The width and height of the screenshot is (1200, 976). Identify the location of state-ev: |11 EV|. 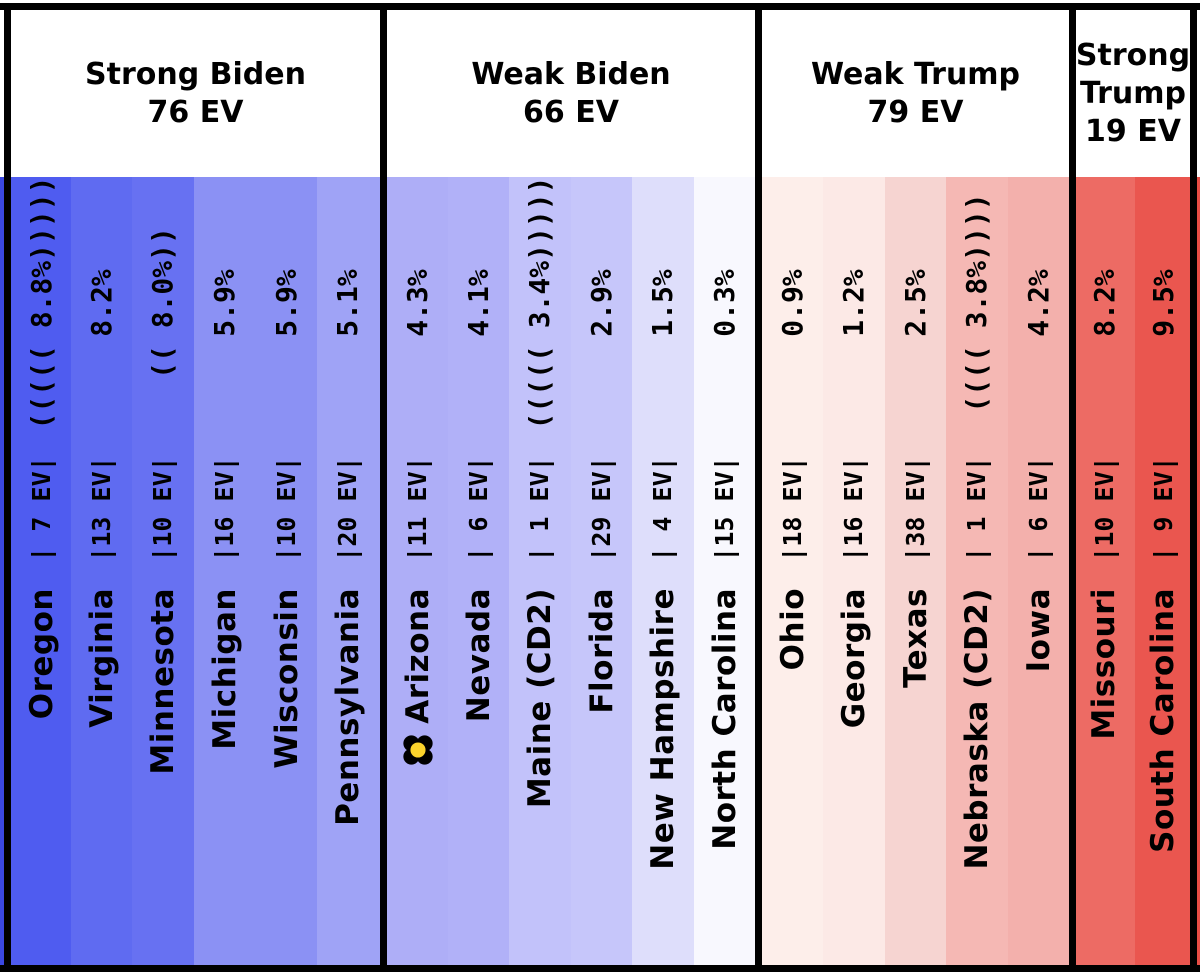
(417, 509).